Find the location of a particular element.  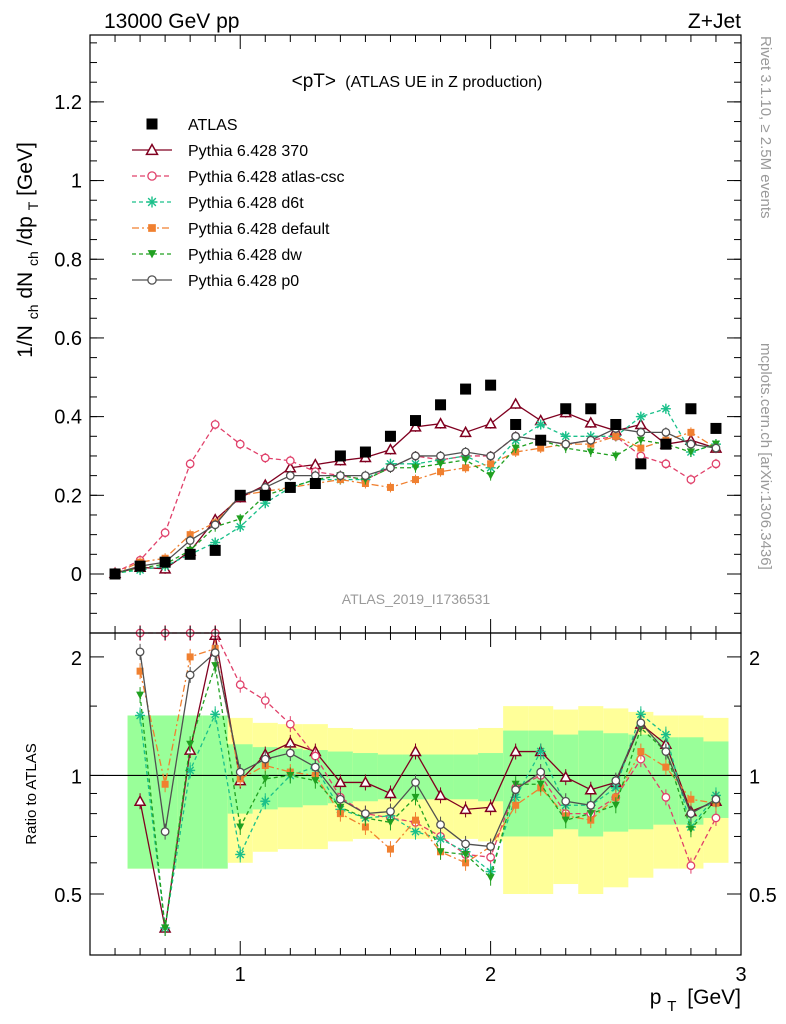

y-tick-label-1: 0.2 is located at coordinates (68, 496).